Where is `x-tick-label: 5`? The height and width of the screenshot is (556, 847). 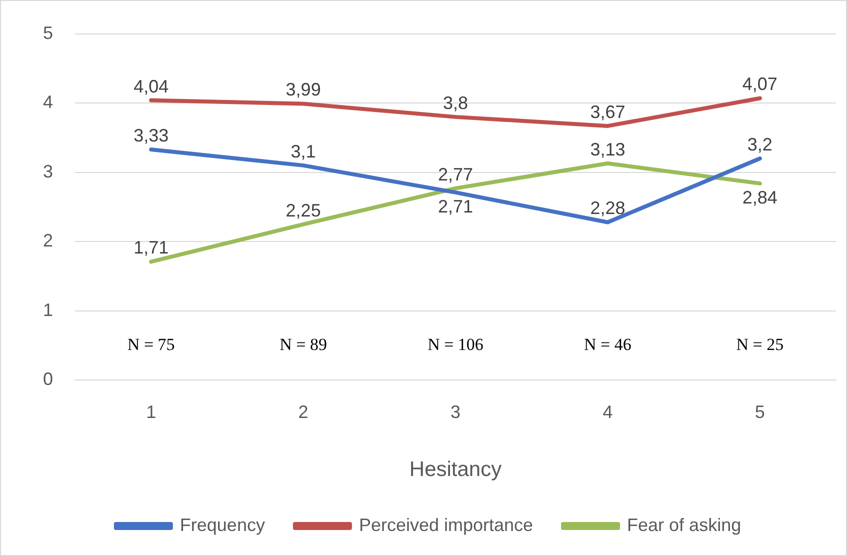
x-tick-label: 5 is located at coordinates (759, 412).